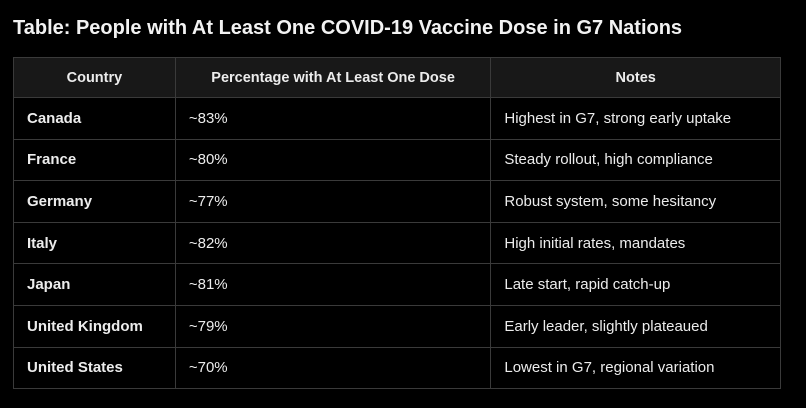  What do you see at coordinates (333, 201) in the screenshot?
I see `cell-percentage: ~77%` at bounding box center [333, 201].